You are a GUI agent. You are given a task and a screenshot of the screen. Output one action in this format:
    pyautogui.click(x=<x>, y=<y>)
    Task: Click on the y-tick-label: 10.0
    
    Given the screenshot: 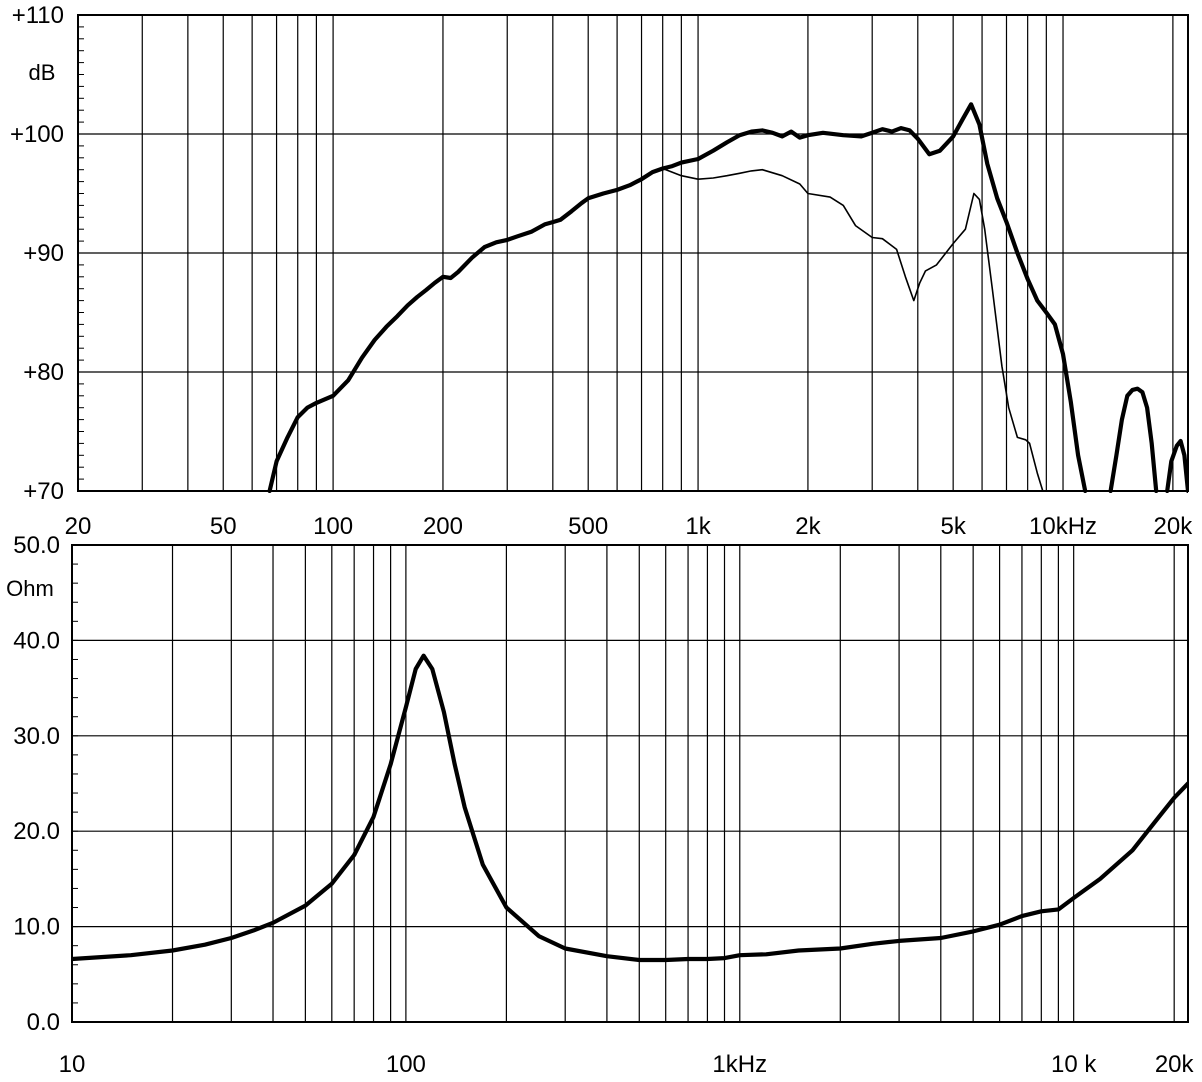 What is the action you would take?
    pyautogui.click(x=36, y=927)
    